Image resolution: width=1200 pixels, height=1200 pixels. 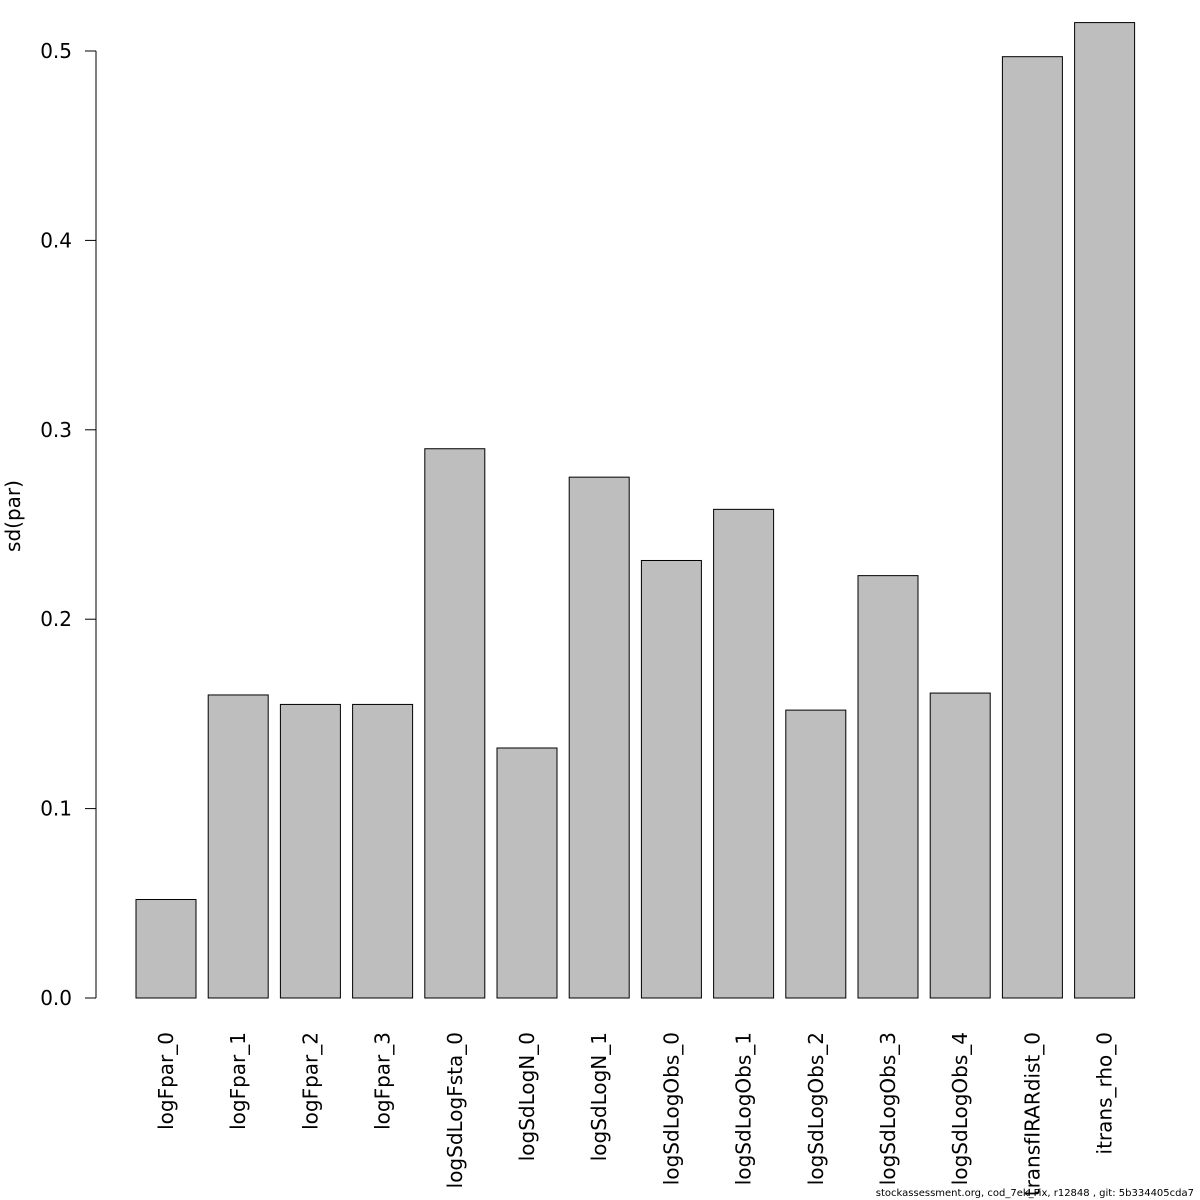 I want to click on y-tick-label: 0.1, so click(x=56, y=809).